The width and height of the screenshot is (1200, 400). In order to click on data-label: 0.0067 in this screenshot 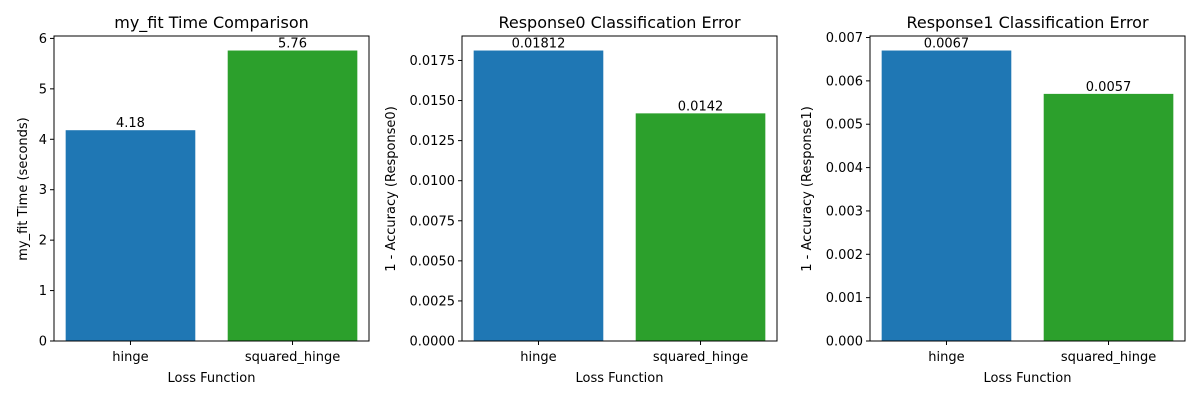, I will do `click(947, 44)`.